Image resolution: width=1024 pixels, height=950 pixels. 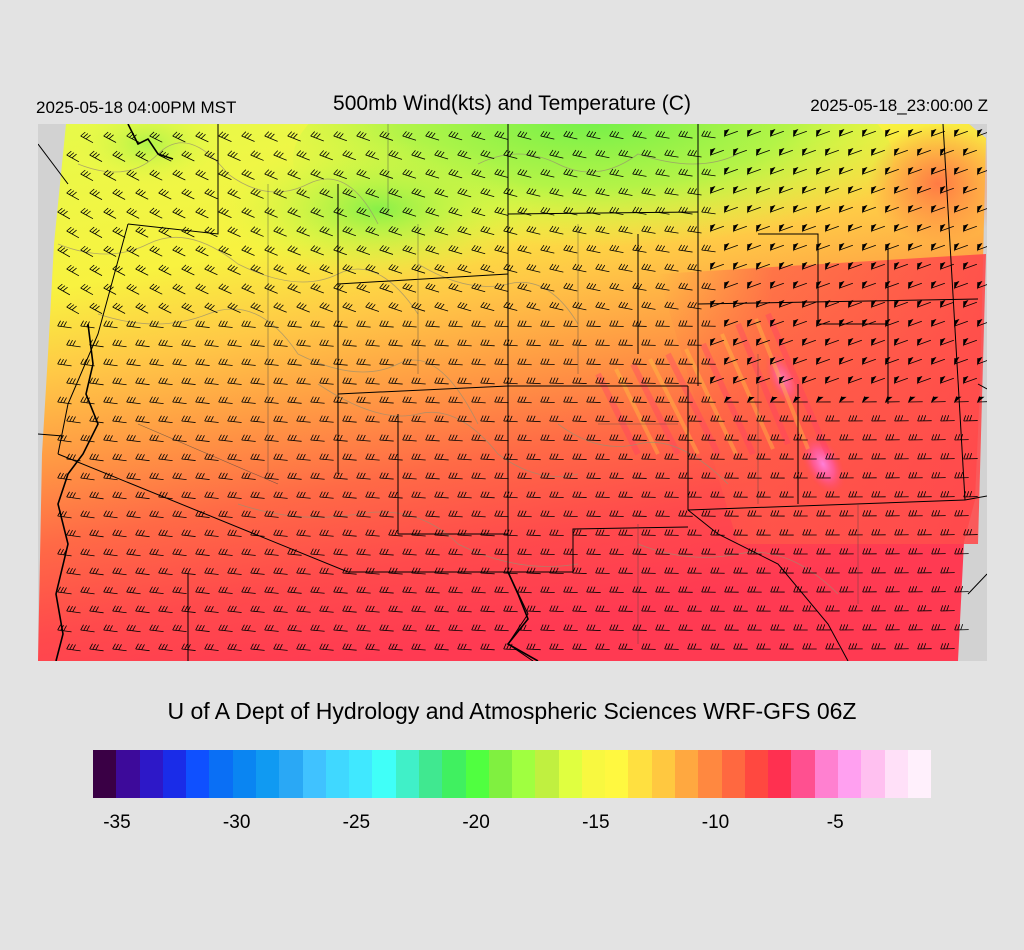 What do you see at coordinates (198, 774) in the screenshot?
I see `colorbar-swatch` at bounding box center [198, 774].